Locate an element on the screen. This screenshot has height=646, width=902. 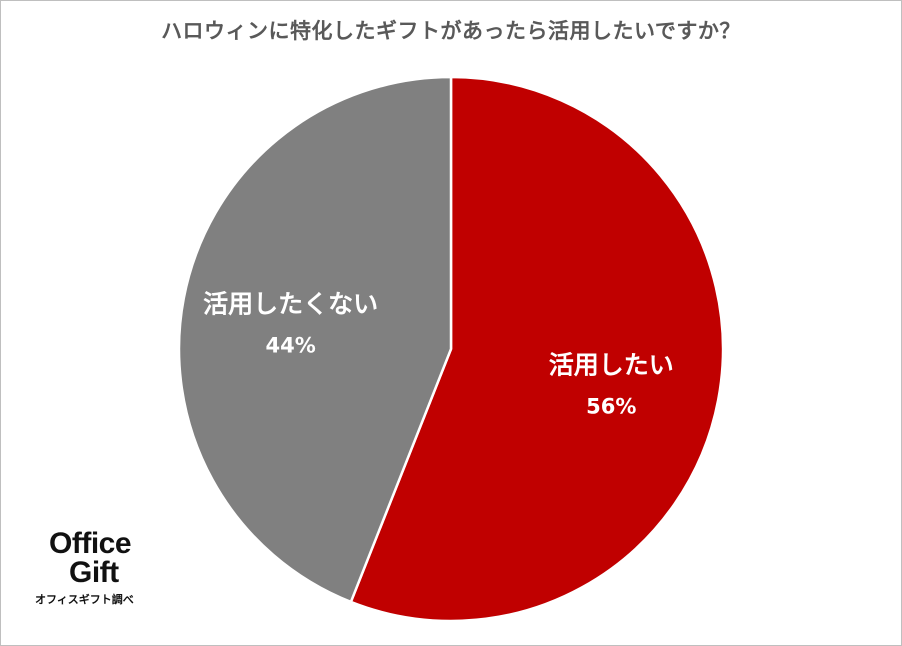
chart-title: ハロウィンに特化したギフトがあったら活用したいですか？ is located at coordinates (451, 31).